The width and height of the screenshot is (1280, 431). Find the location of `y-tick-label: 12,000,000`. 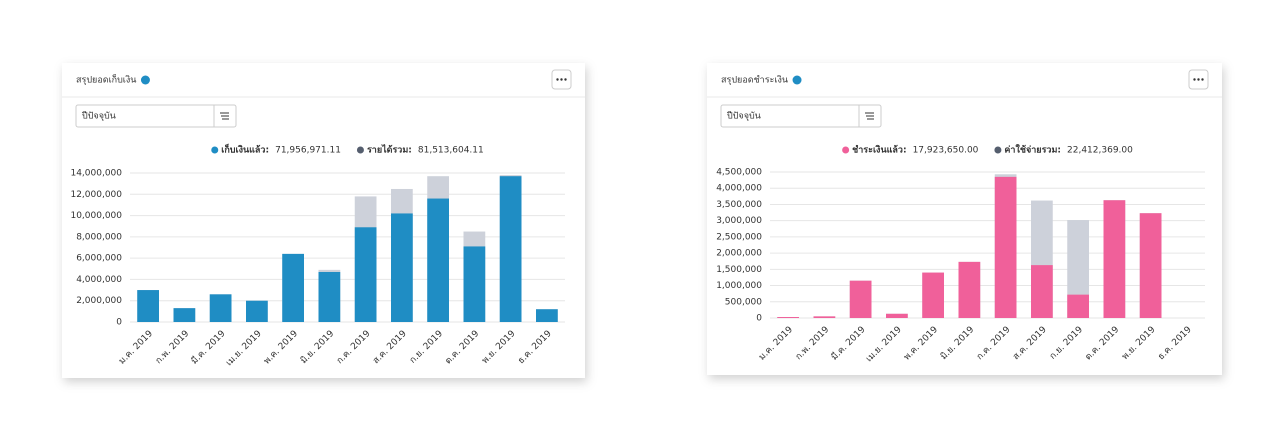

y-tick-label: 12,000,000 is located at coordinates (96, 195).